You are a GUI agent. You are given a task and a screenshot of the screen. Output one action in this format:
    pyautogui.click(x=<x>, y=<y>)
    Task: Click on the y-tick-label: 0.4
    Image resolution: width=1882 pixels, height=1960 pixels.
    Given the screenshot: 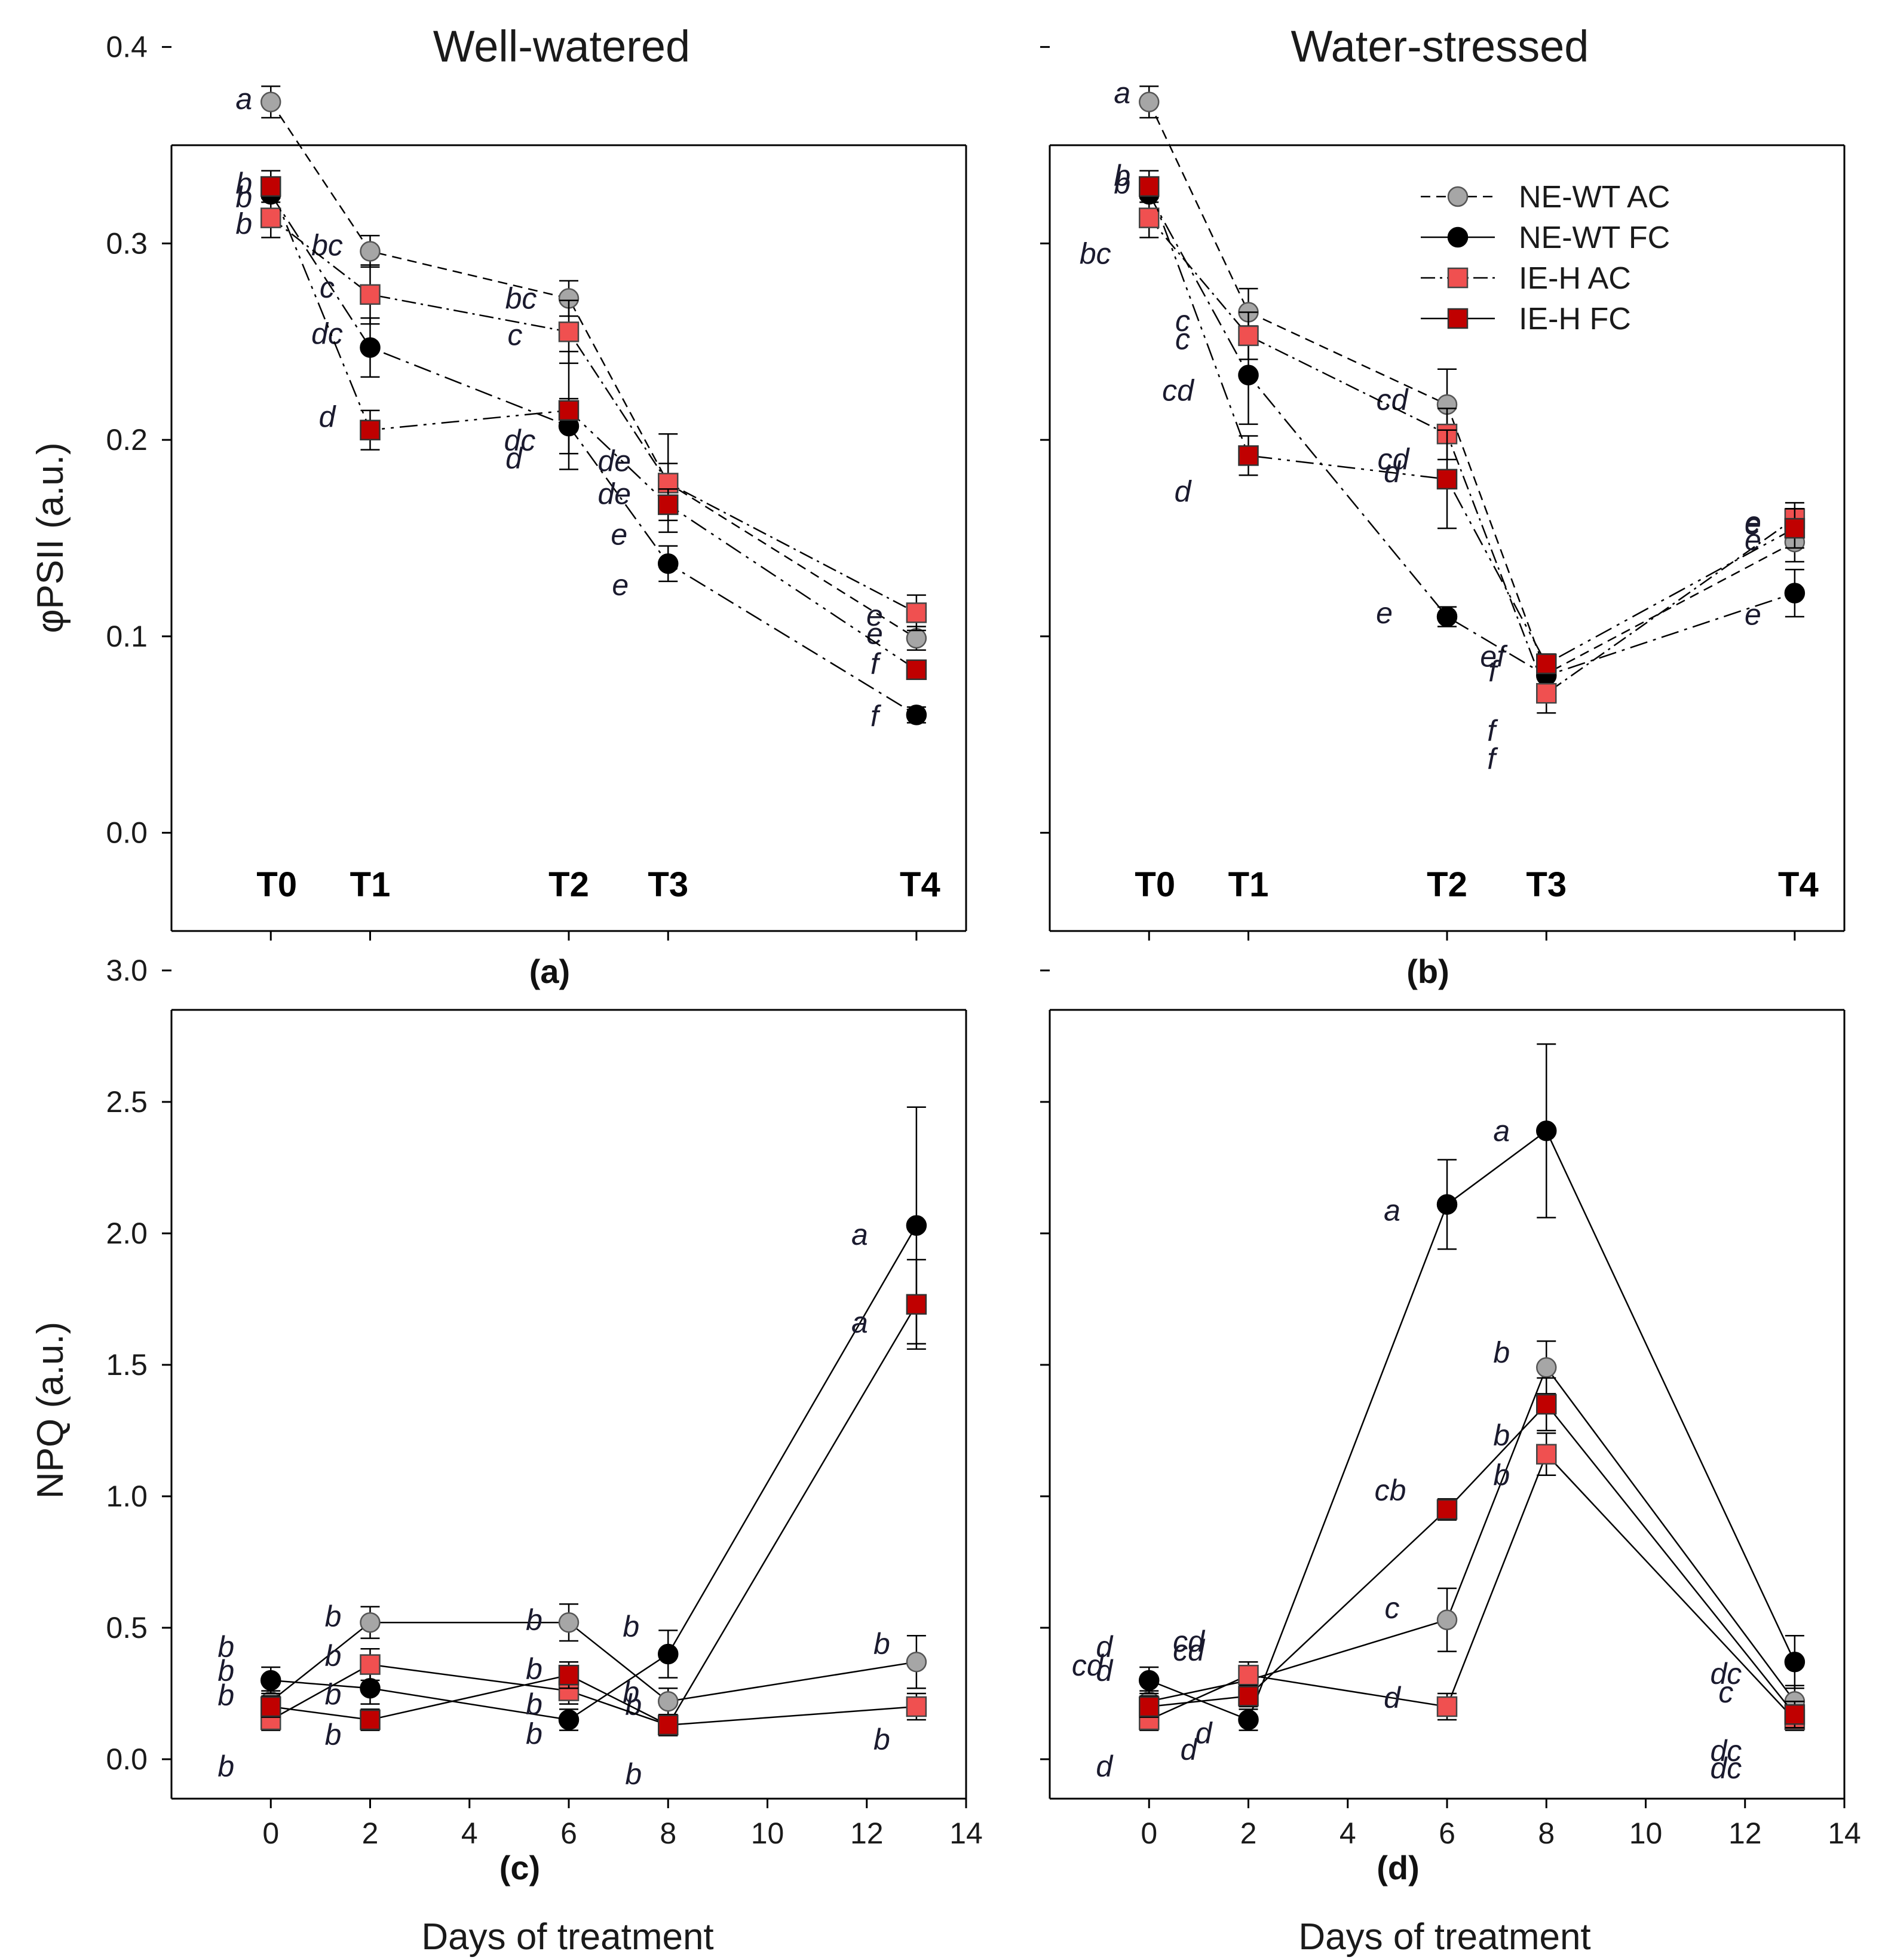 What is the action you would take?
    pyautogui.click(x=127, y=47)
    